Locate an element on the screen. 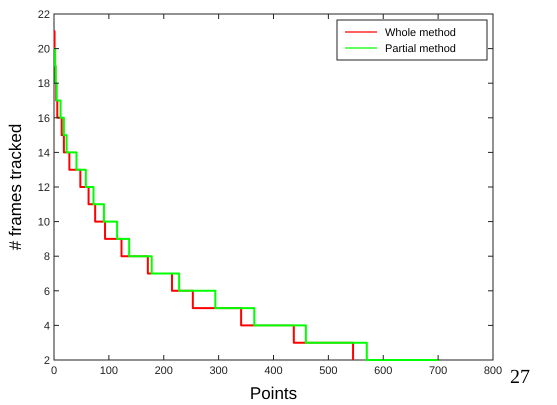 Image resolution: width=557 pixels, height=405 pixels. y-tick-label: 16 is located at coordinates (44, 118).